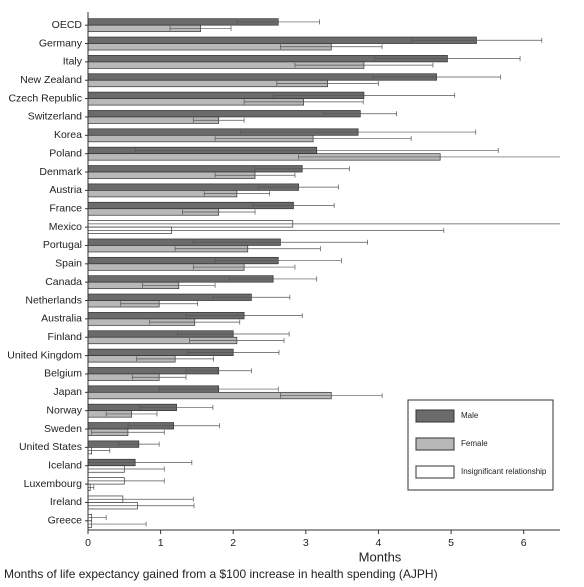 This screenshot has height=587, width=584. I want to click on category-label: Korea, so click(68, 135).